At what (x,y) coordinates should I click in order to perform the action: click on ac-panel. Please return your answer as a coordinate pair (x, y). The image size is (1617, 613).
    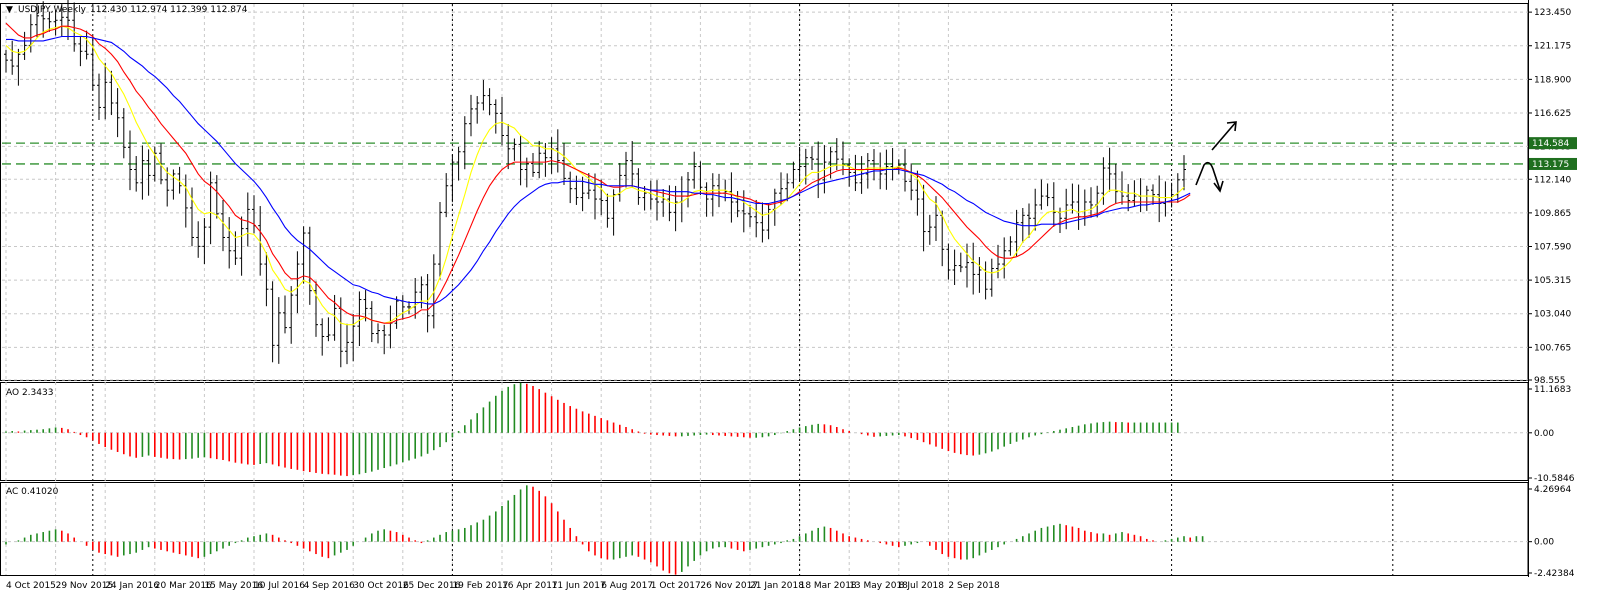
    Looking at the image, I should click on (604, 530).